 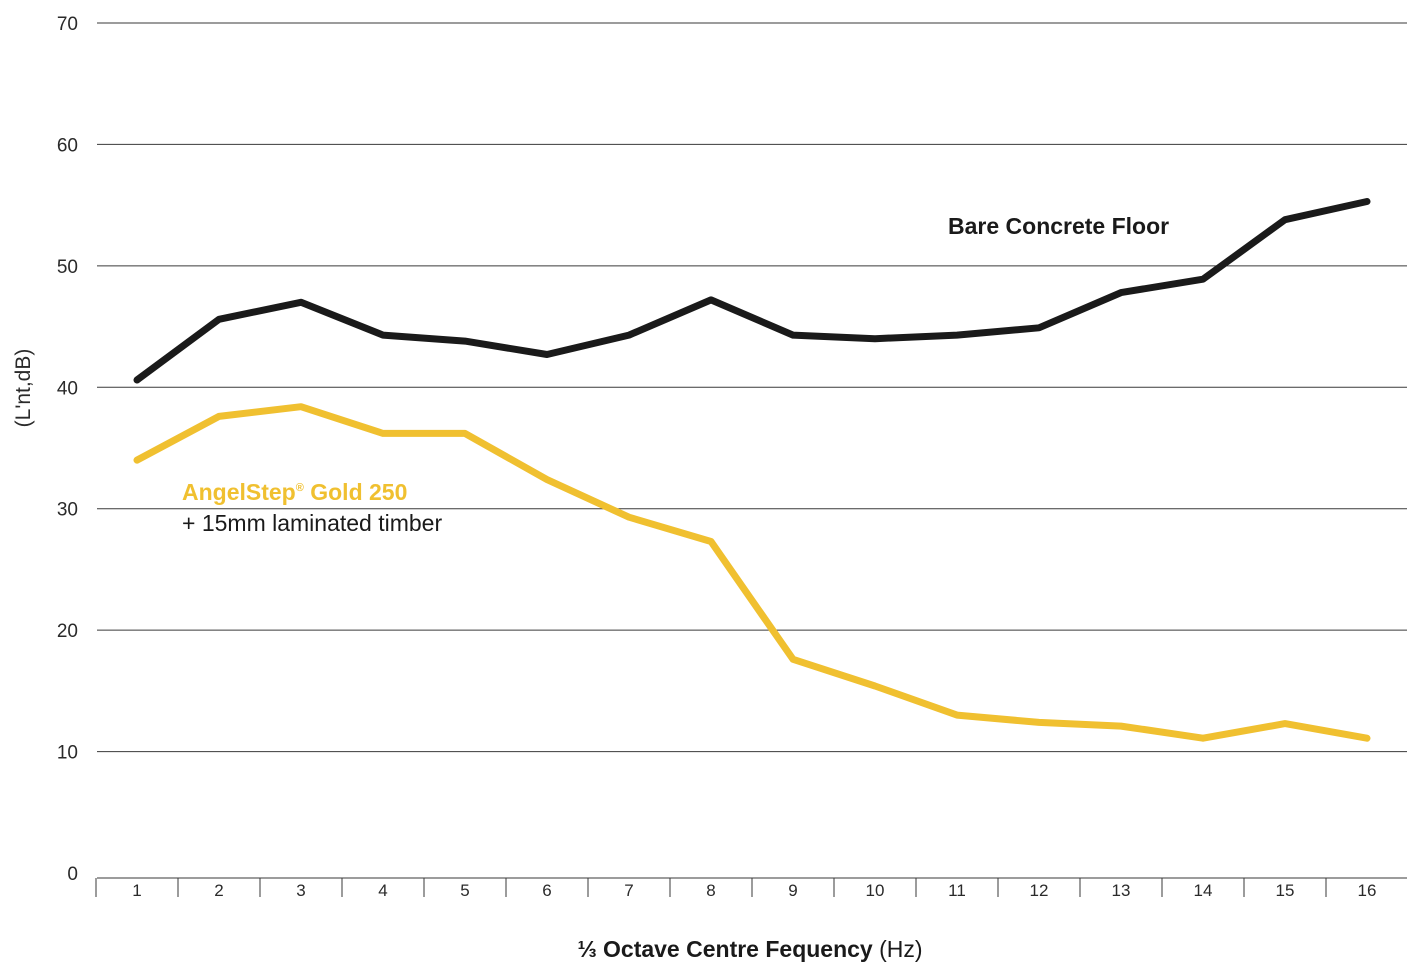 I want to click on x-tick-label-16: 16, so click(x=1367, y=890).